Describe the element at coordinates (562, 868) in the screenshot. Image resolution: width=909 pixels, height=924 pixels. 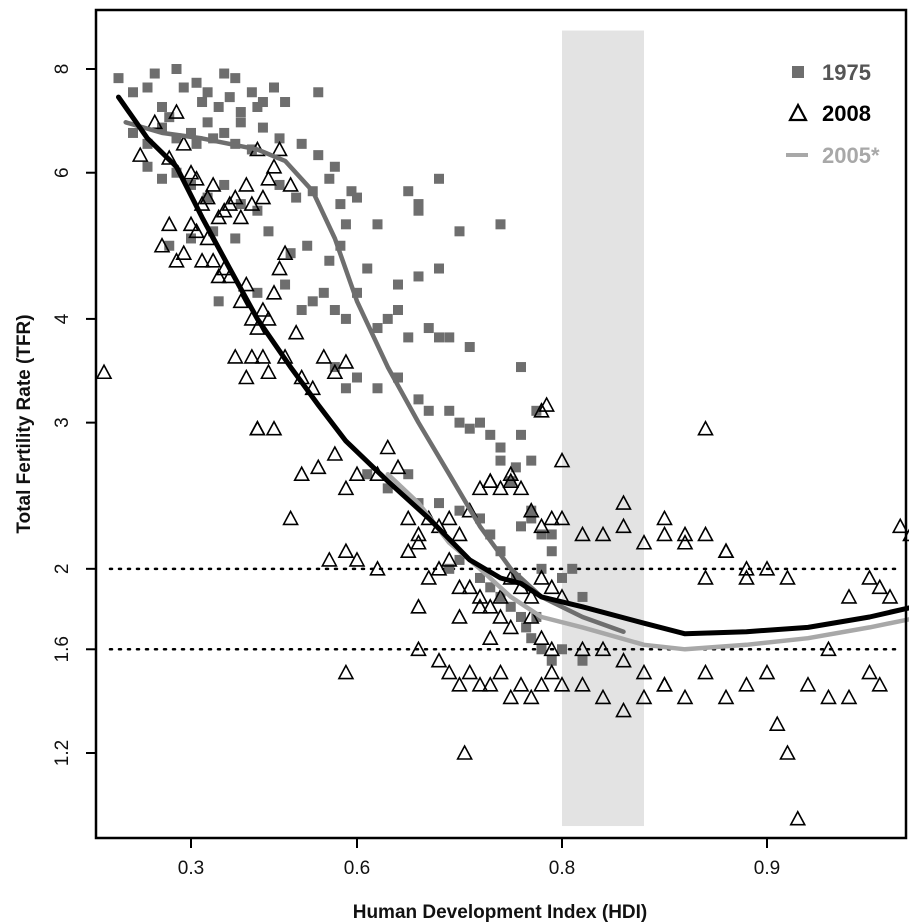
I see `x-tick-label: 0.8` at that location.